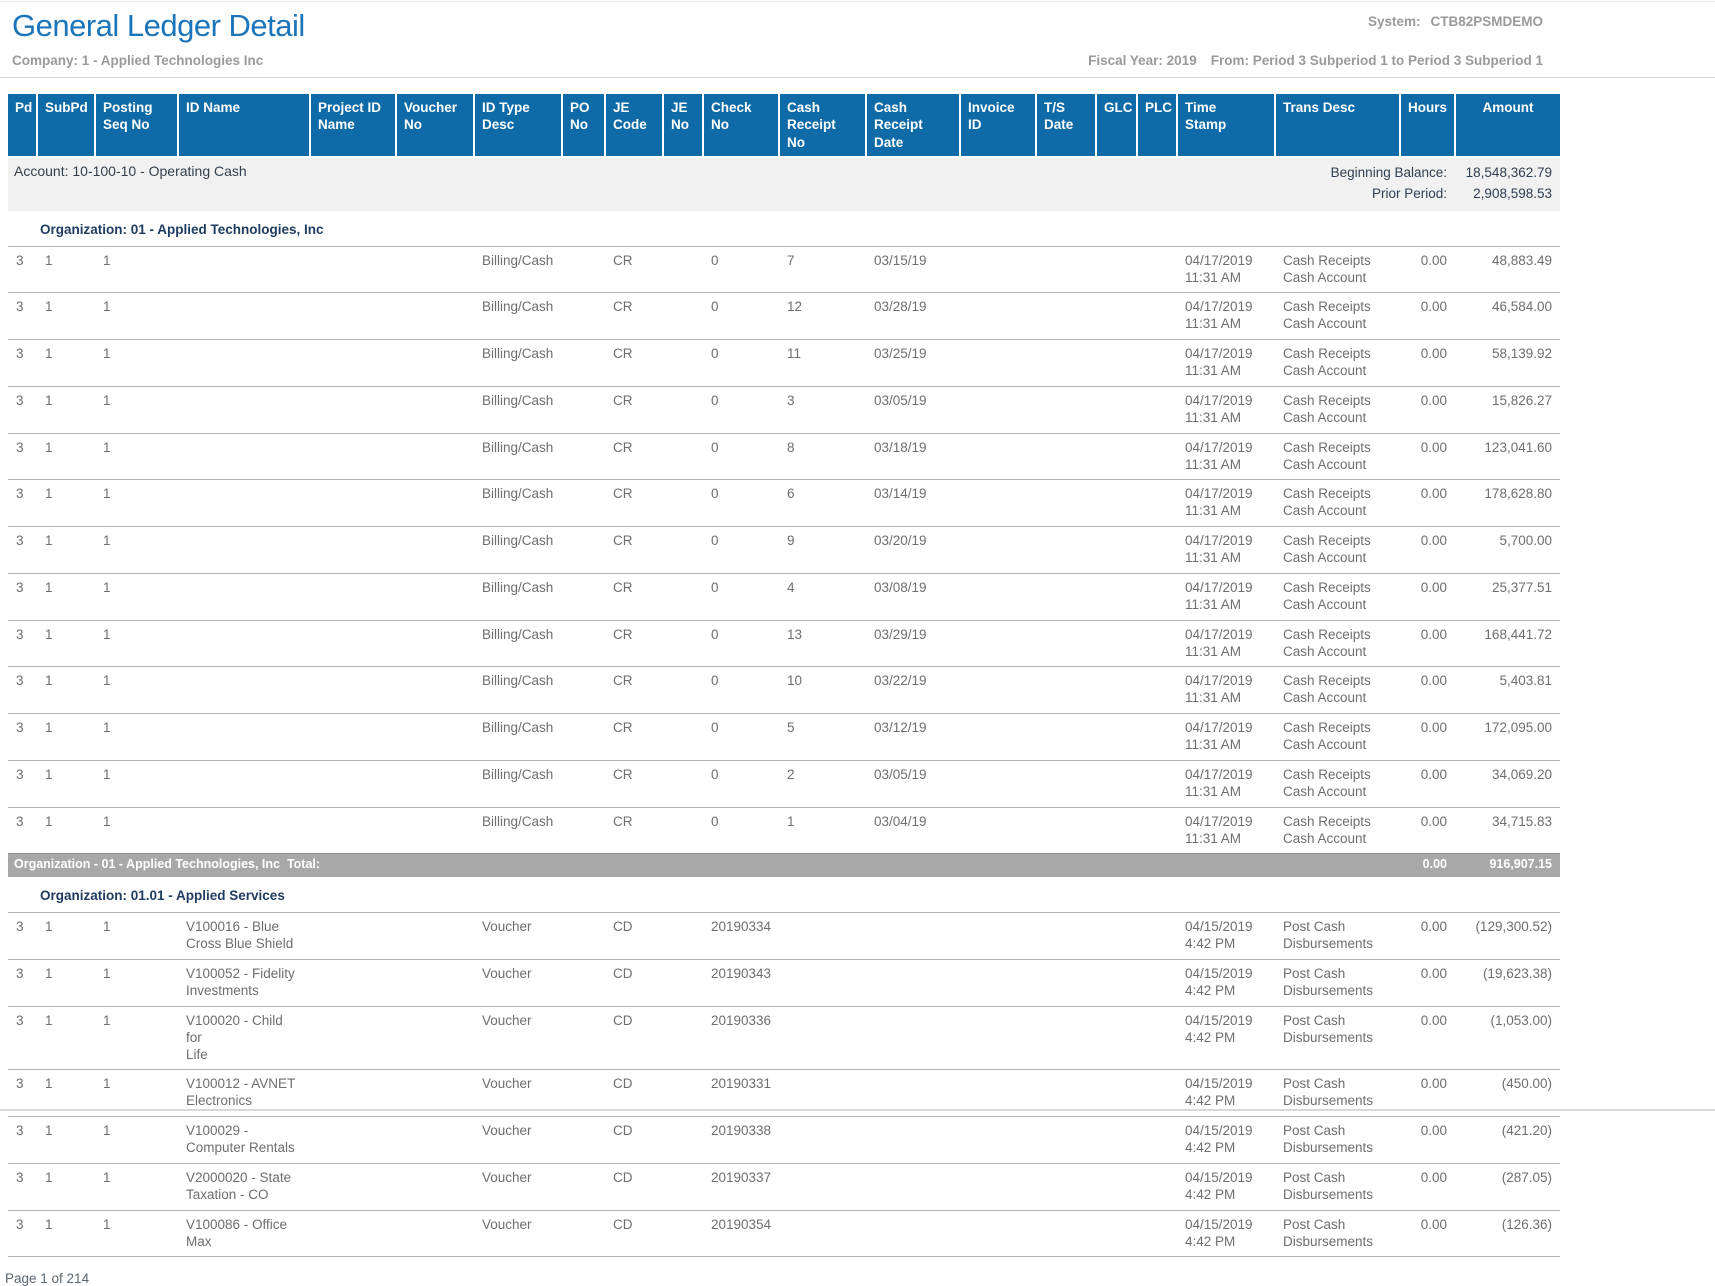  What do you see at coordinates (741, 983) in the screenshot?
I see `table-cell: 20190343` at bounding box center [741, 983].